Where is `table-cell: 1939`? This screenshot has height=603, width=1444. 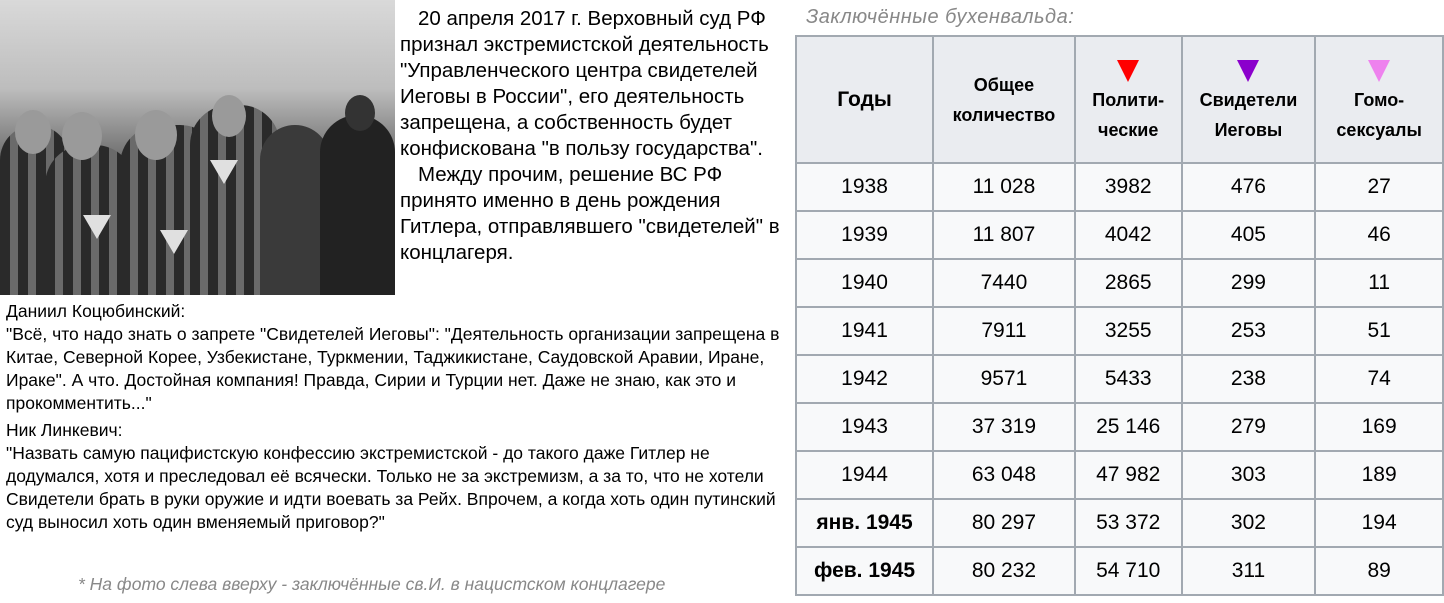 table-cell: 1939 is located at coordinates (864, 235).